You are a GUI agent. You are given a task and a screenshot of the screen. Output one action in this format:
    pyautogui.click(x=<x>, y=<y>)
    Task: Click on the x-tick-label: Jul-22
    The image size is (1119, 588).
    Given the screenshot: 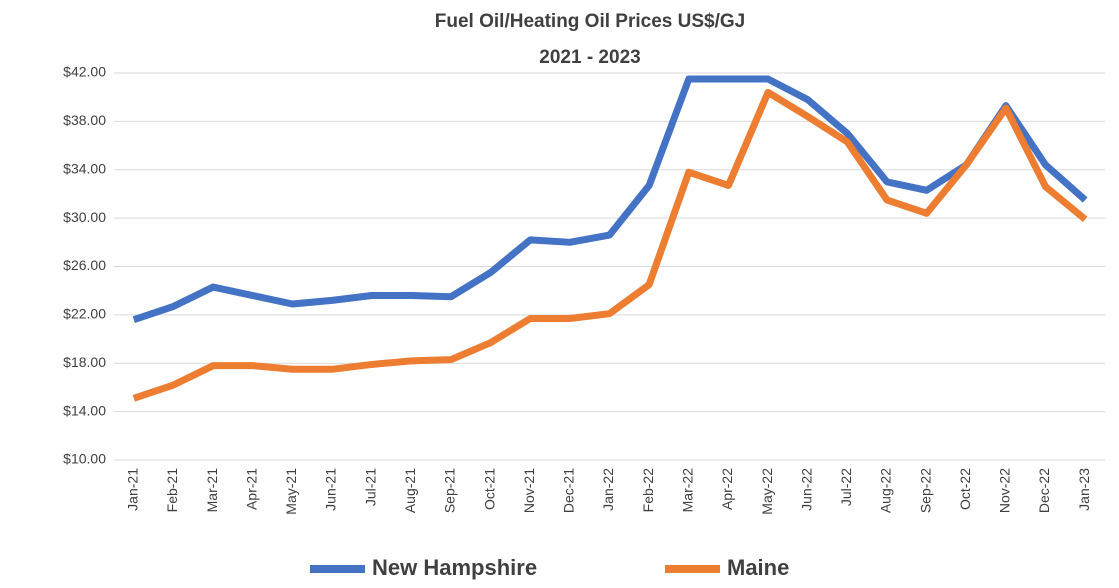 What is the action you would take?
    pyautogui.click(x=846, y=487)
    